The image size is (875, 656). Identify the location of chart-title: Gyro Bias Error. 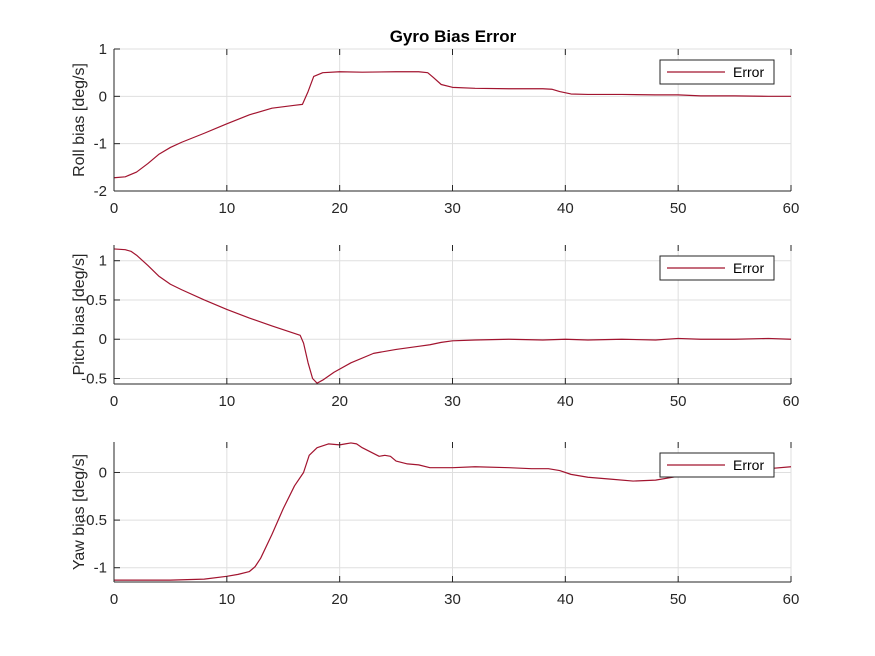
(453, 36).